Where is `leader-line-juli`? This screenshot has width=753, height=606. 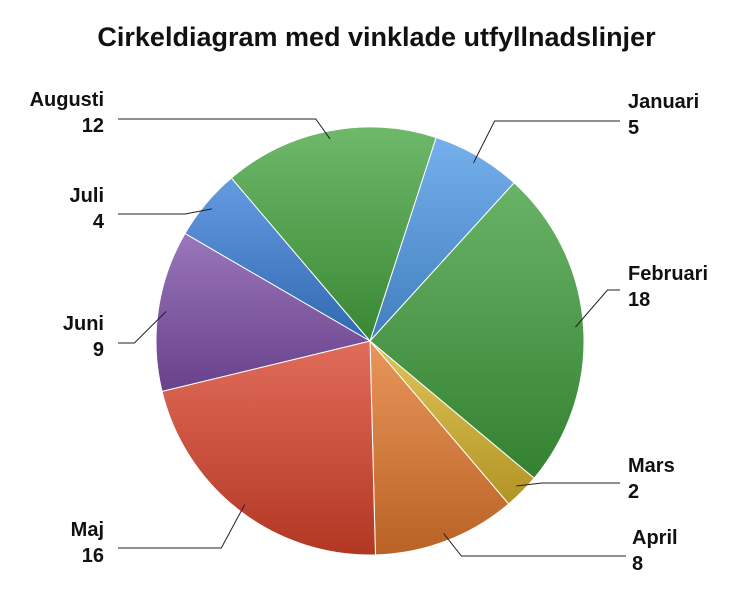
leader-line-juli is located at coordinates (165, 211).